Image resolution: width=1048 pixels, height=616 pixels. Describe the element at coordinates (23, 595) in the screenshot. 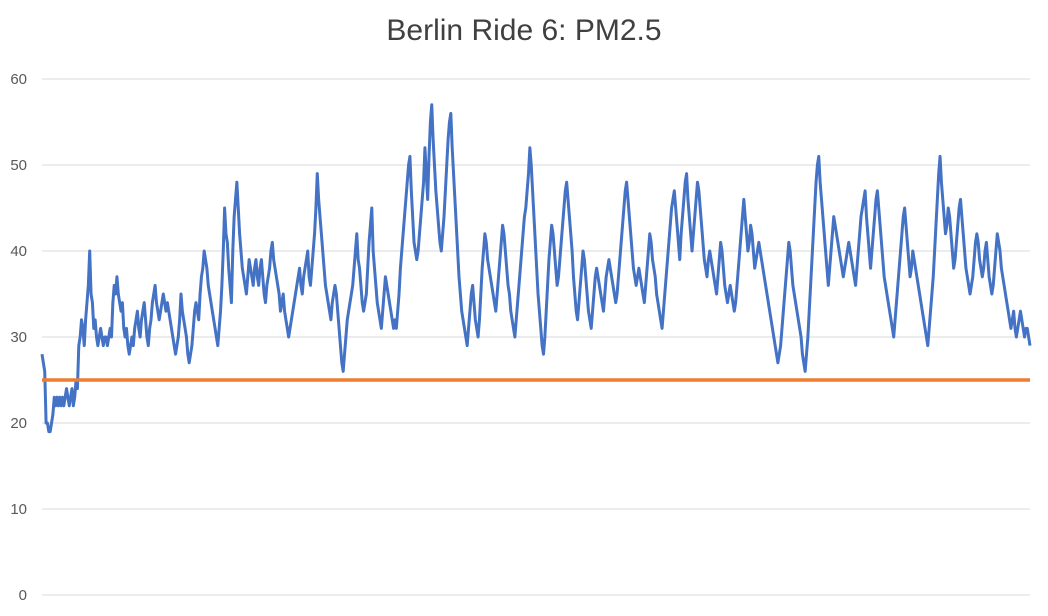

I see `y-tick-label: 0` at that location.